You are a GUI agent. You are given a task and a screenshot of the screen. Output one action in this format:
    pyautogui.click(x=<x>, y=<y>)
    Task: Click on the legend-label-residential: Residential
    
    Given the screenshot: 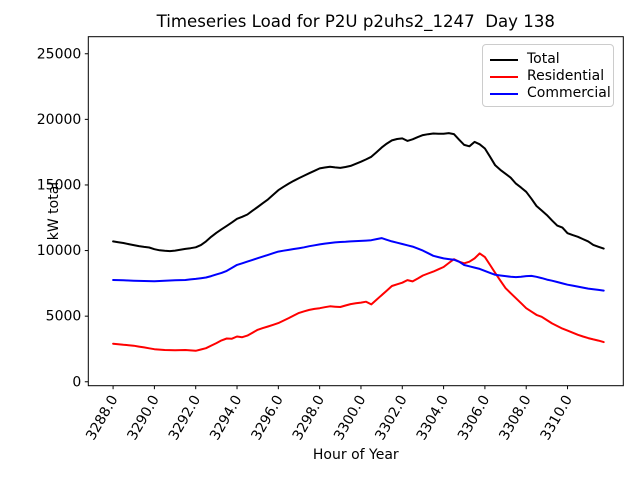 What is the action you would take?
    pyautogui.click(x=566, y=76)
    